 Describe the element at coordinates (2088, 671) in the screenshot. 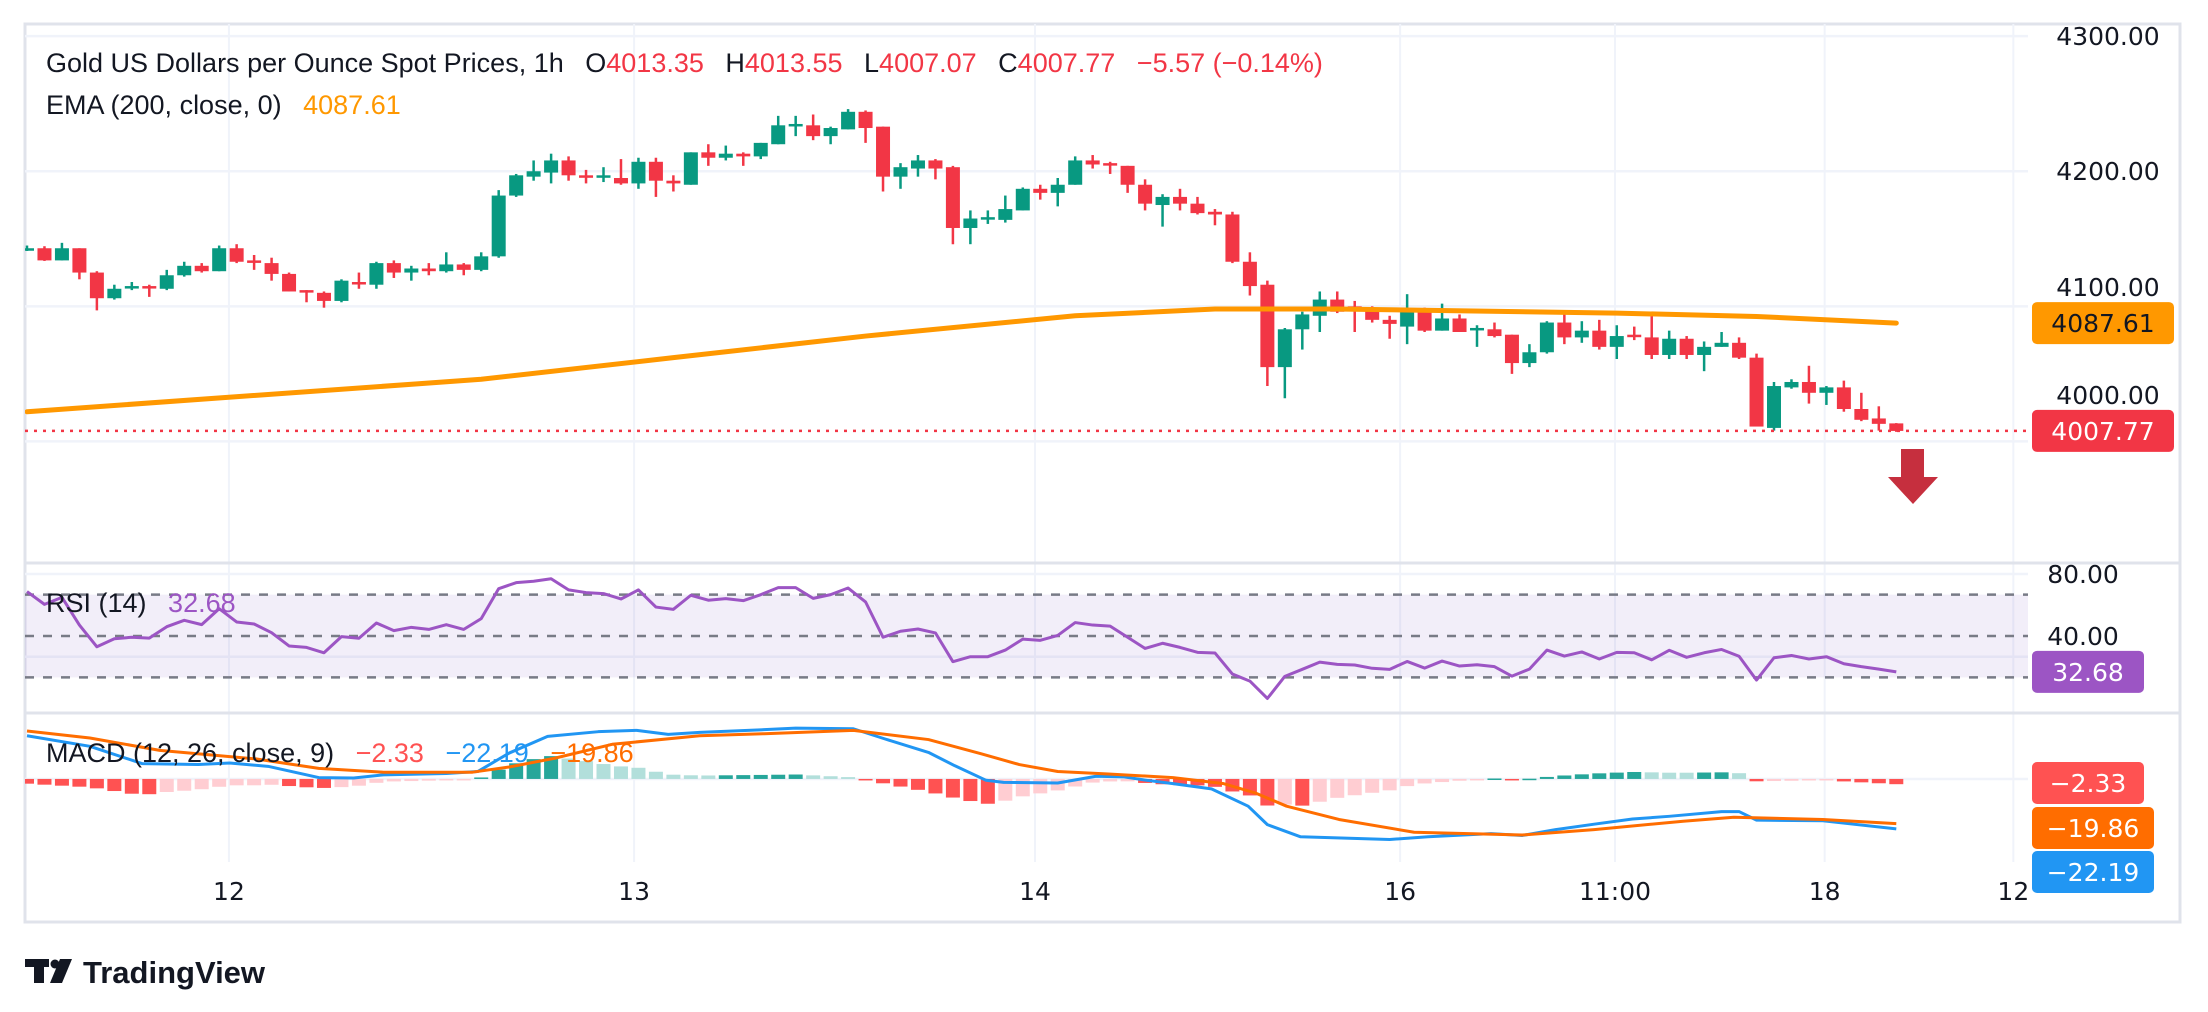

I see `rsi-value-badge: 32.68` at that location.